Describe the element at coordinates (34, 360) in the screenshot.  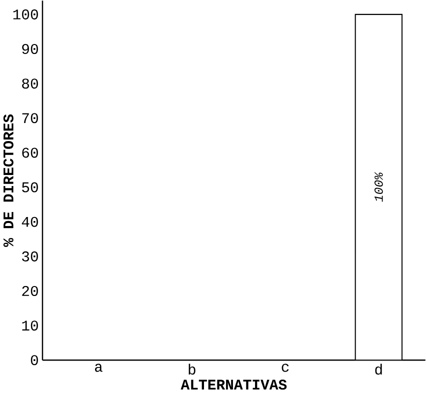
I see `y-tick-label: 0` at that location.